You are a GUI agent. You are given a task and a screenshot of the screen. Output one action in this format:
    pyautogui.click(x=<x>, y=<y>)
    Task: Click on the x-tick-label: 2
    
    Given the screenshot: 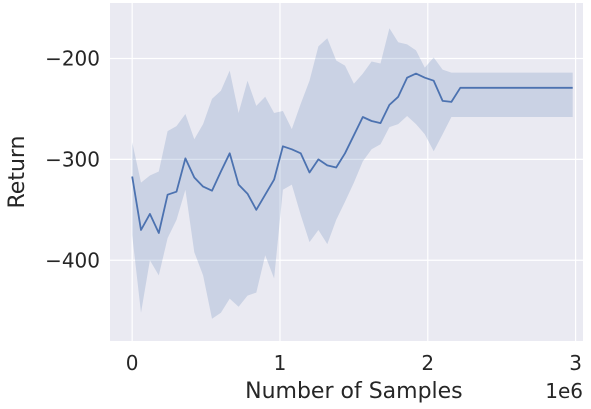 What is the action you would take?
    pyautogui.click(x=427, y=363)
    